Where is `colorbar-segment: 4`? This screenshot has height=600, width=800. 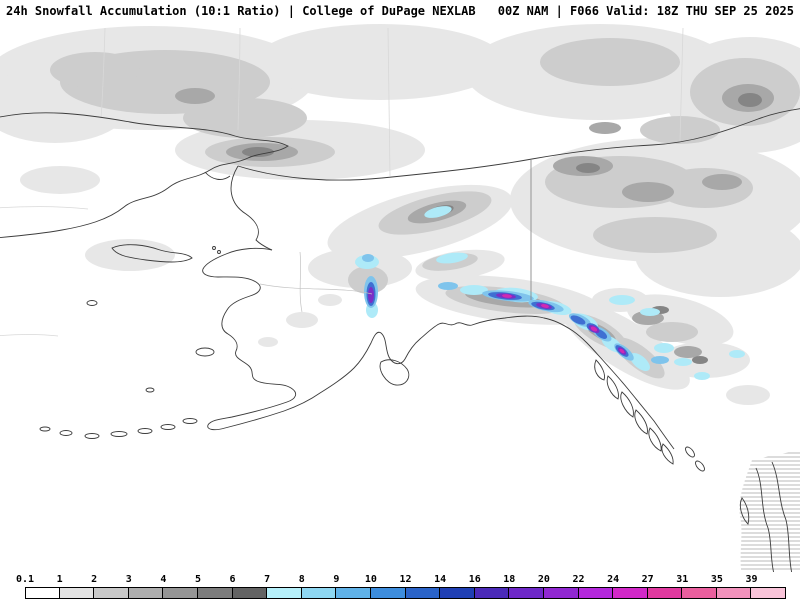 colorbar-segment: 4 is located at coordinates (179, 586).